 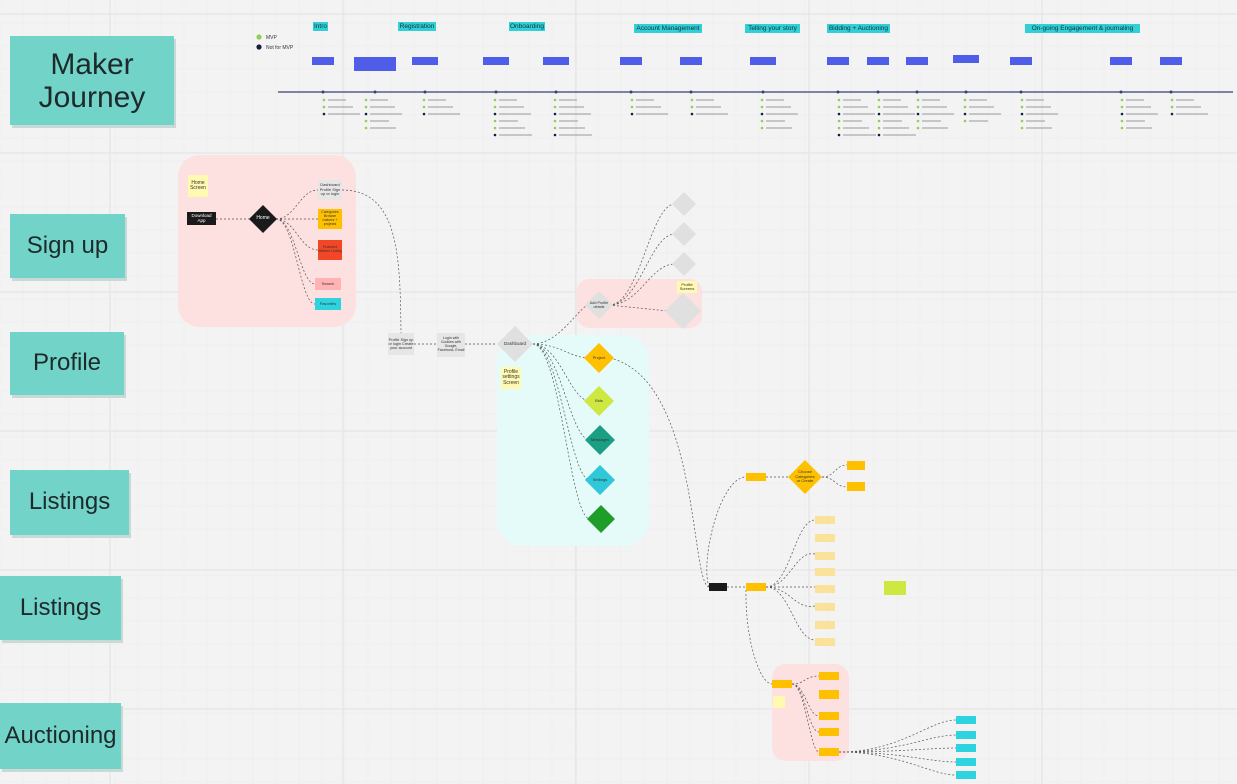 I want to click on node-label: Messages, so click(x=600, y=439).